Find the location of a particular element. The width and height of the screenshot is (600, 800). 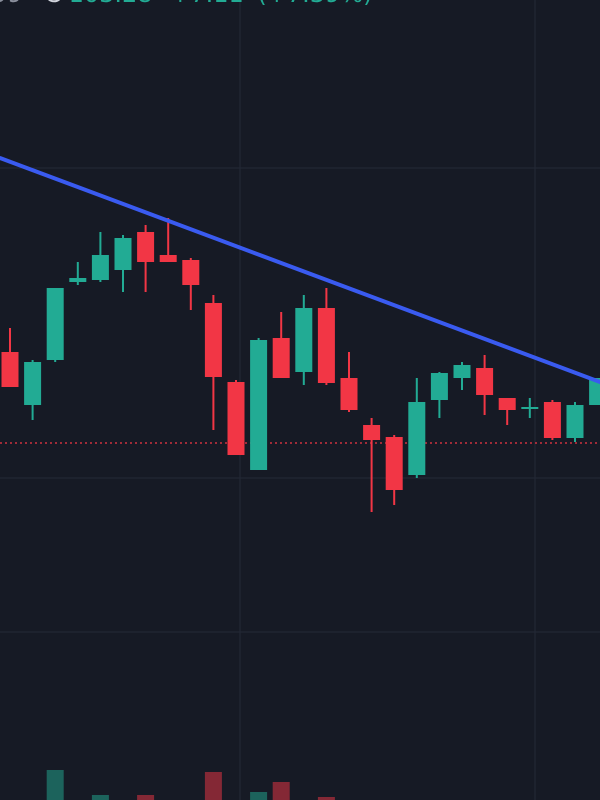

change: +7.11 is located at coordinates (207, 4).